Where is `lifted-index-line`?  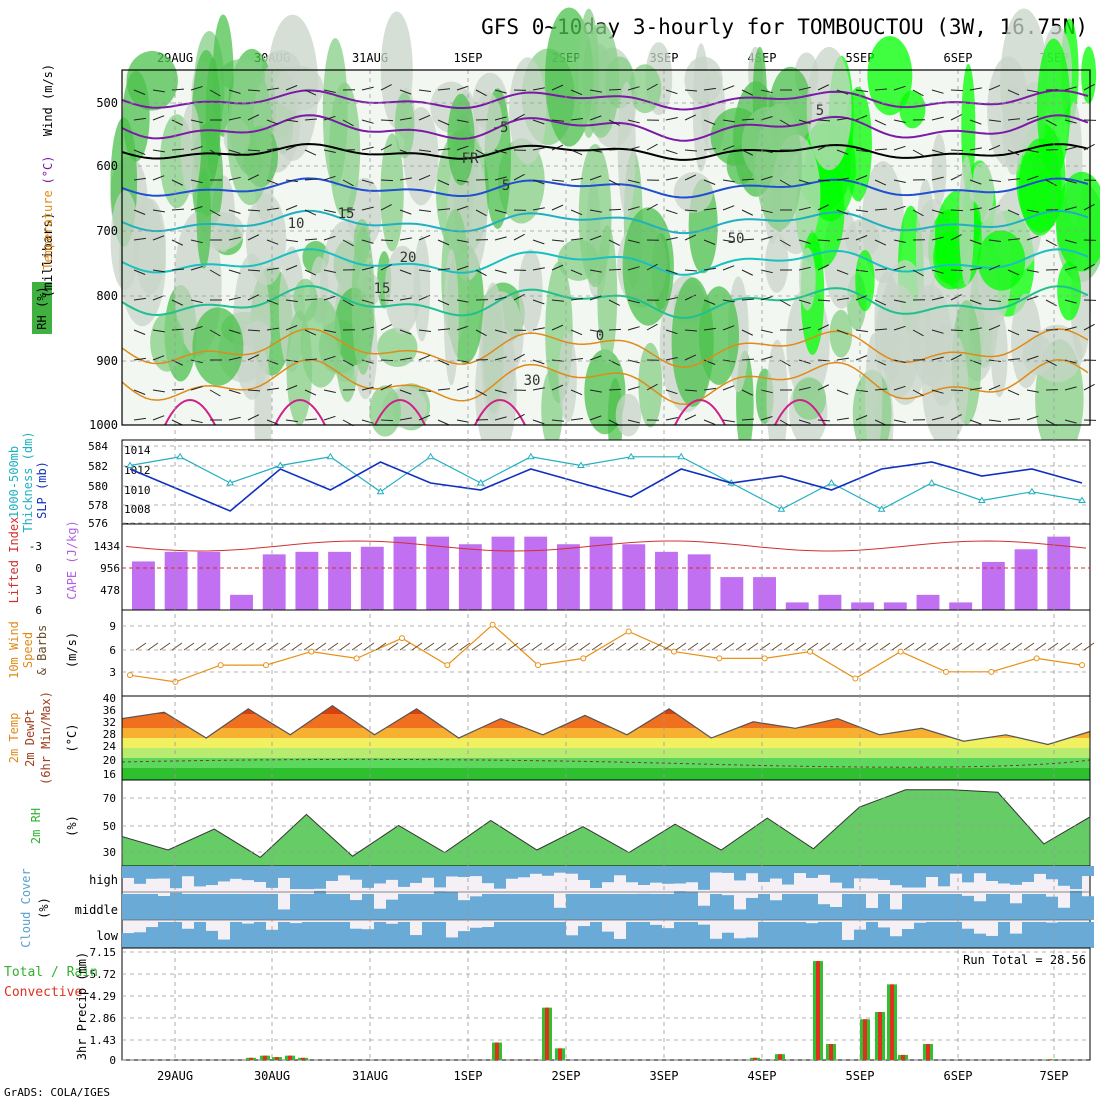
lifted-index-line is located at coordinates (606, 546).